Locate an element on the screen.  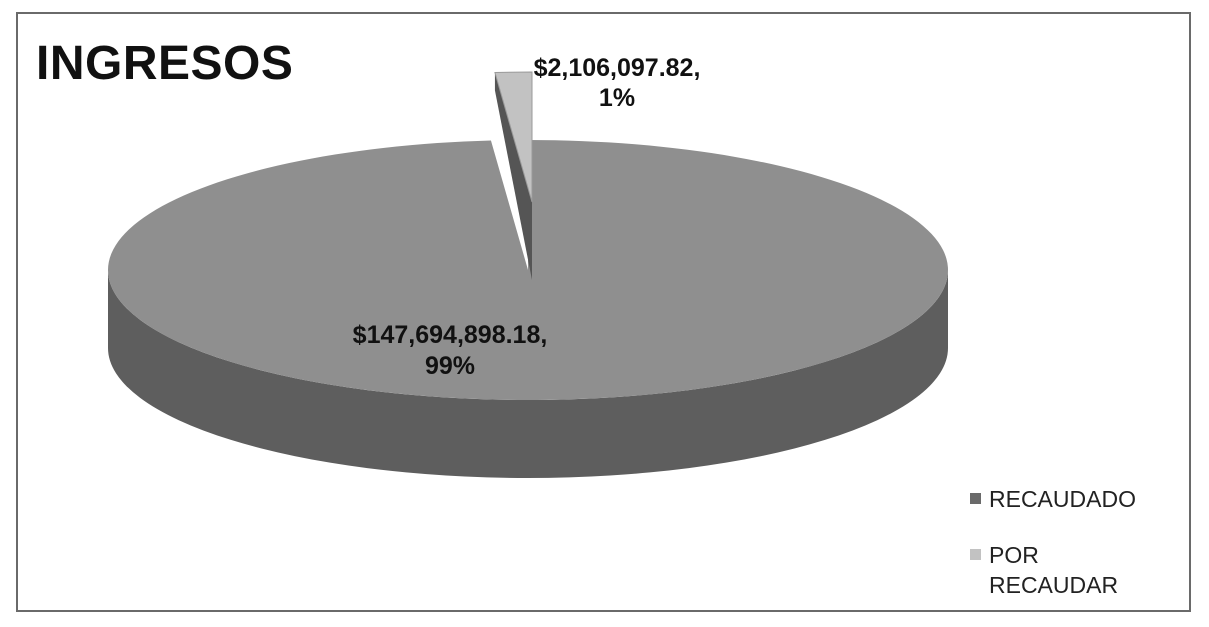
data-label-recaudado-percent: 99% is located at coordinates (450, 366).